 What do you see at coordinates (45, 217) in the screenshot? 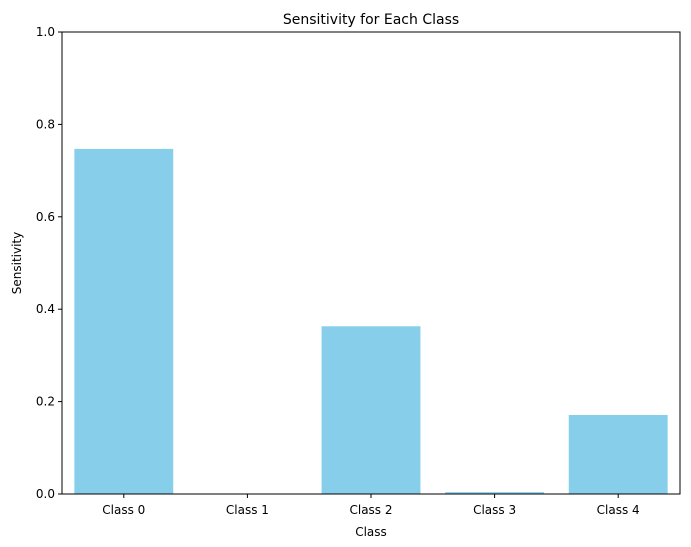
I see `y-tick-label: 0.6` at bounding box center [45, 217].